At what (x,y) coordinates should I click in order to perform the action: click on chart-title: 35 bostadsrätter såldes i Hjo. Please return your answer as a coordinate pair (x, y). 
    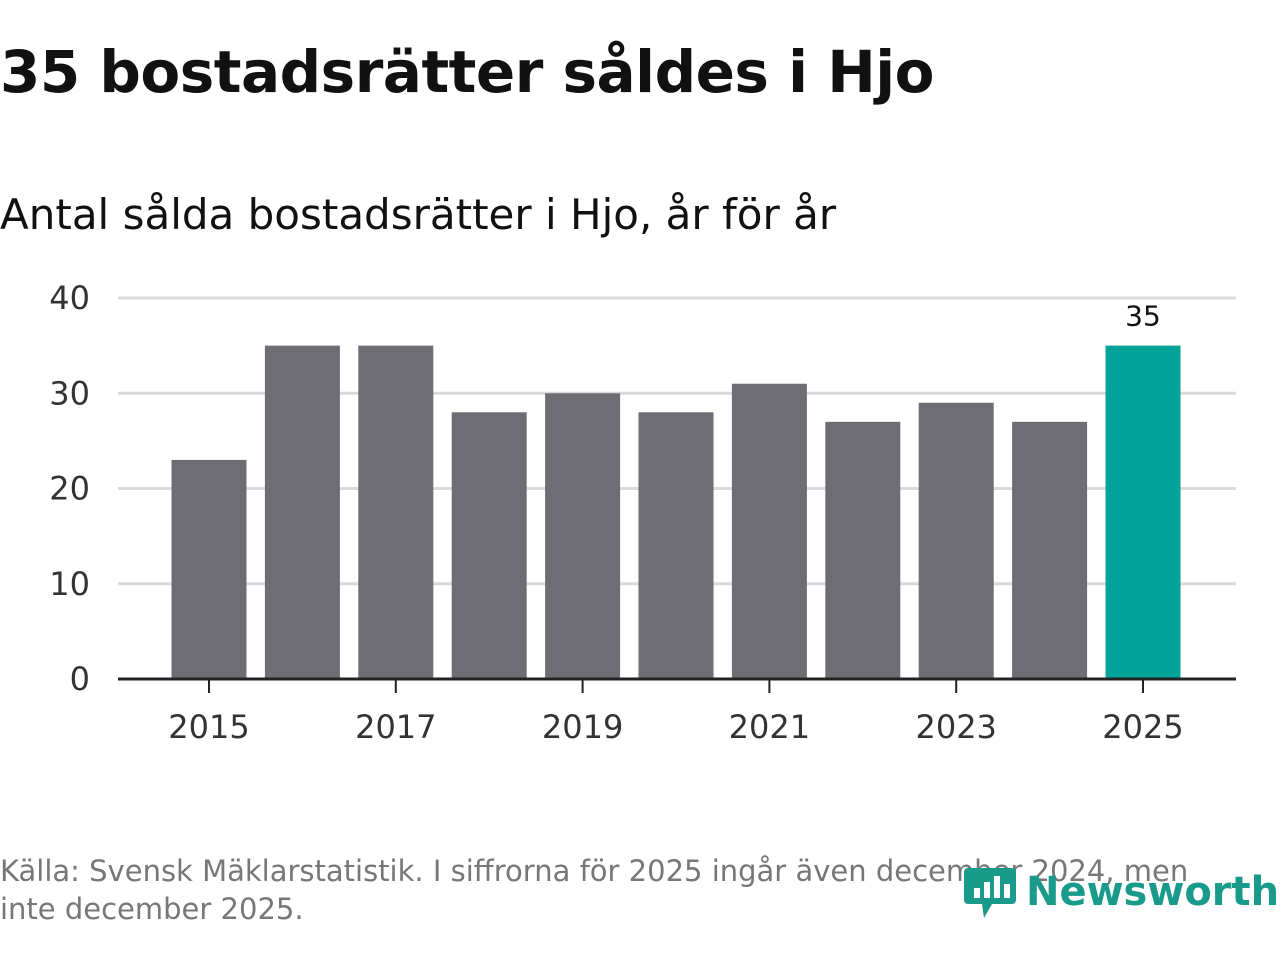
    Looking at the image, I should click on (467, 72).